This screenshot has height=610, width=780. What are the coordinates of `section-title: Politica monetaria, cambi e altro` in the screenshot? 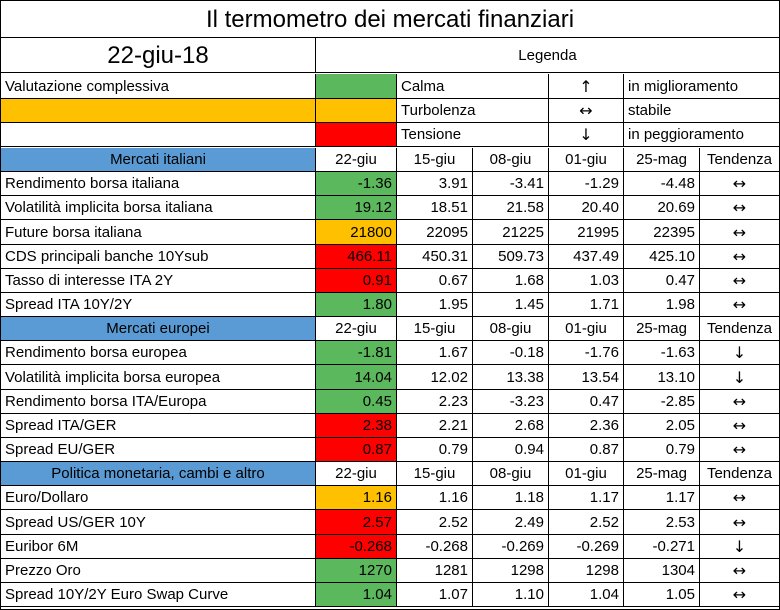 It's located at (158, 474).